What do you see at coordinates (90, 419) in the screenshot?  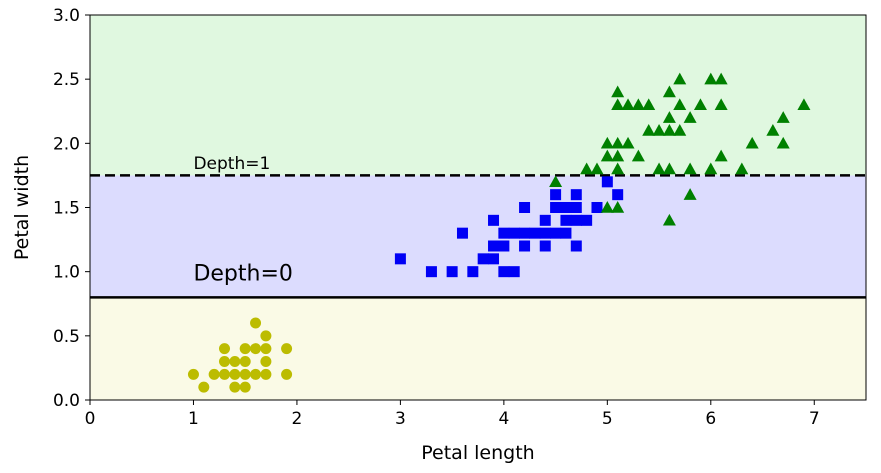 I see `x-tick-label: 0` at bounding box center [90, 419].